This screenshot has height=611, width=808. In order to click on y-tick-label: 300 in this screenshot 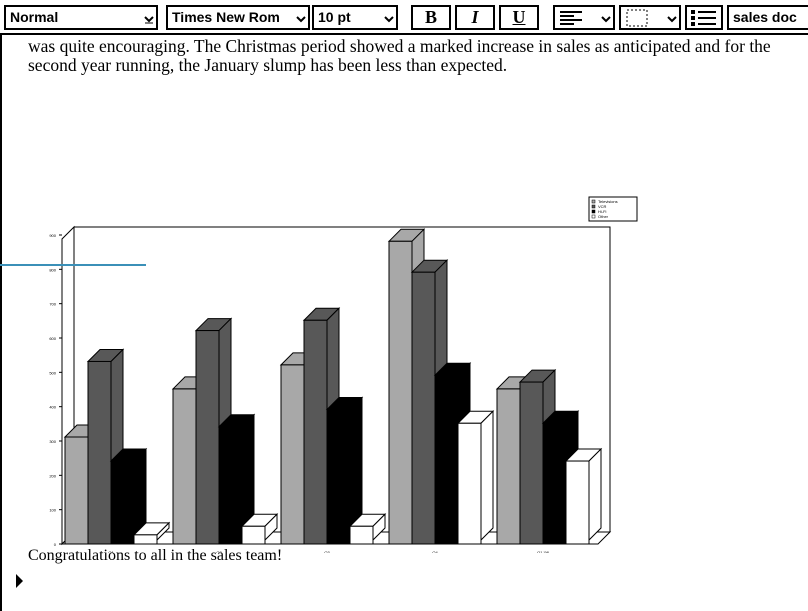, I will do `click(52, 441)`.